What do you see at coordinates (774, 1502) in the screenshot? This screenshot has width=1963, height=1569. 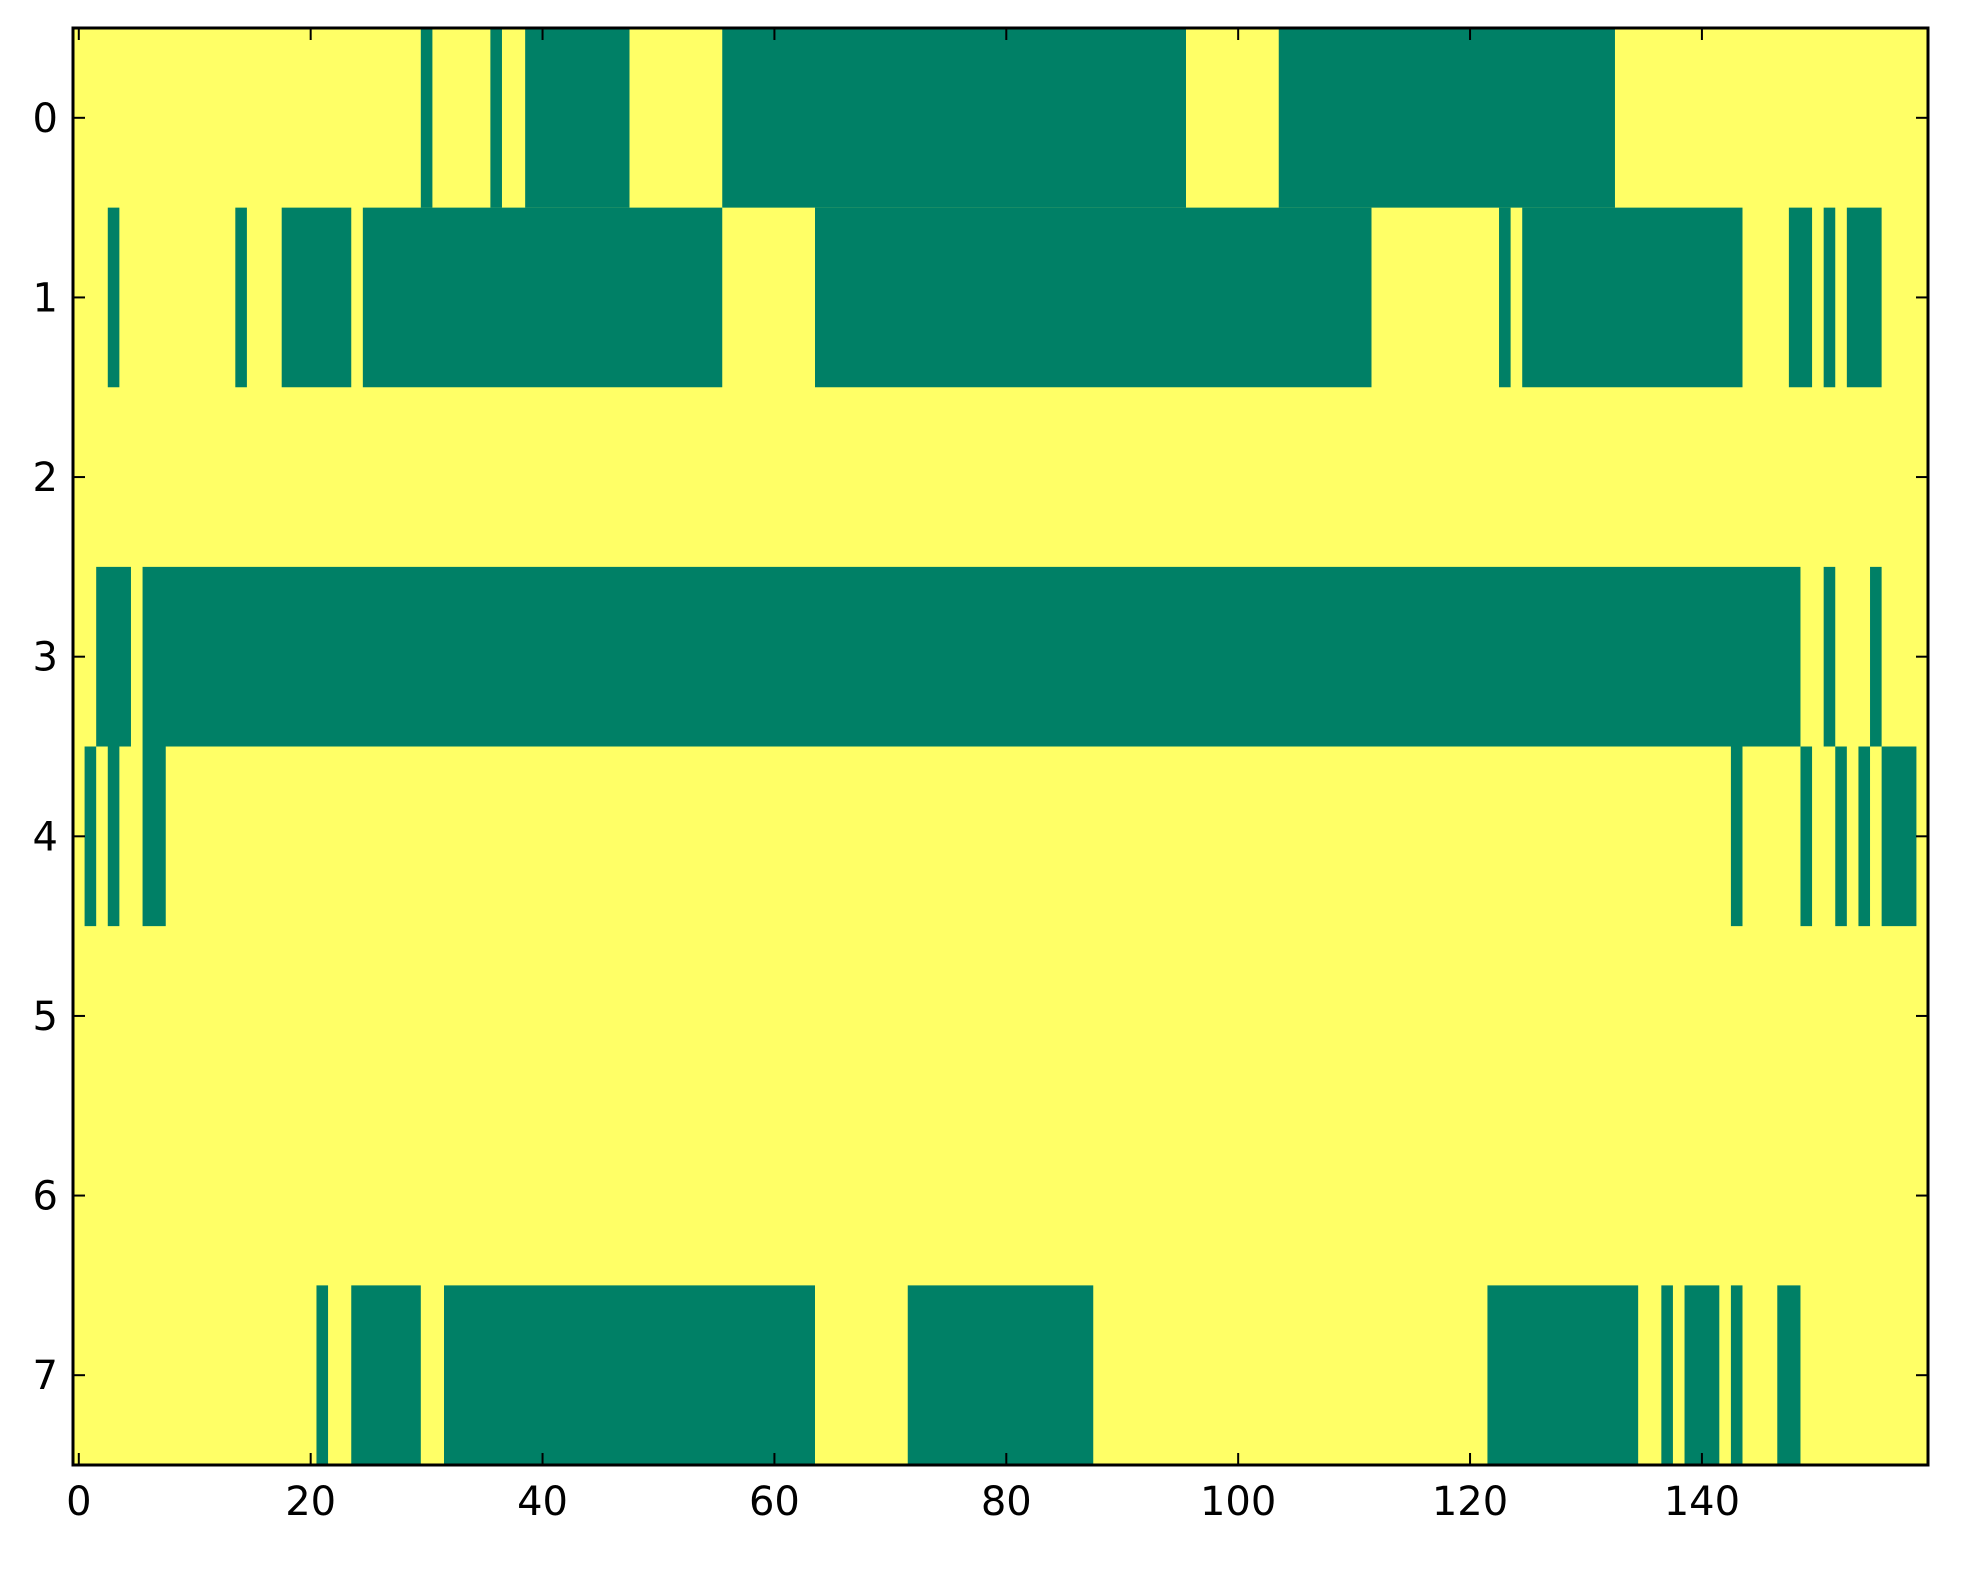 I see `x-tick-label: 60` at bounding box center [774, 1502].